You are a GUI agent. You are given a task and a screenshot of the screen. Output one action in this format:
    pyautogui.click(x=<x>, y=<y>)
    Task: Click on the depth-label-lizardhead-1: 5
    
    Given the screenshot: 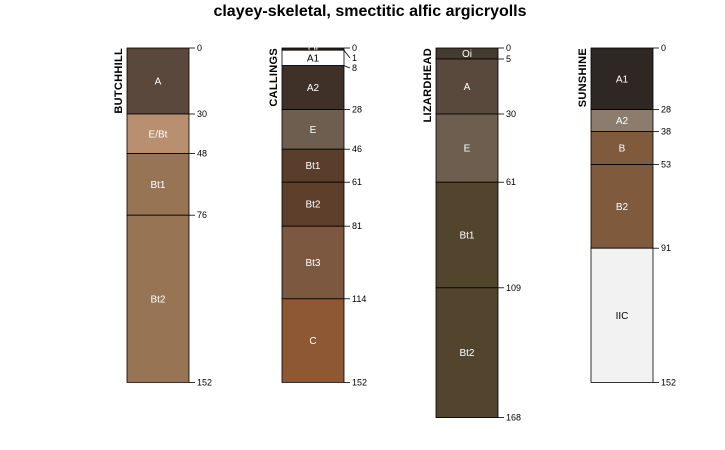 What is the action you would take?
    pyautogui.click(x=508, y=59)
    